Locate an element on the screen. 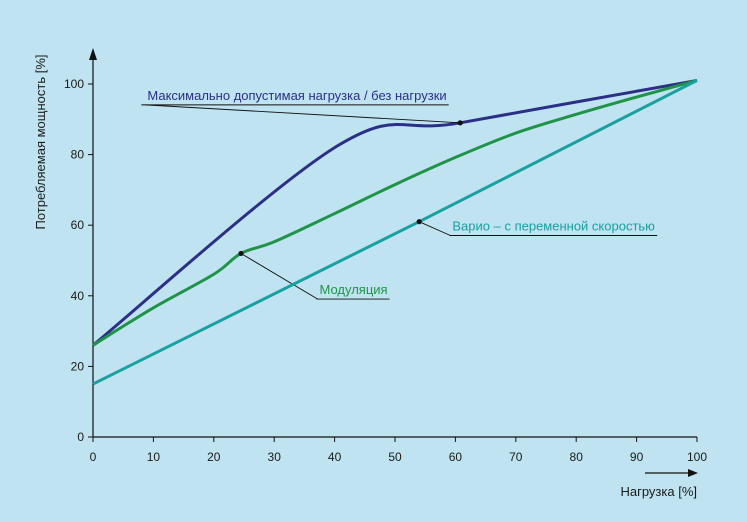  x-tick-label: 30 is located at coordinates (275, 457).